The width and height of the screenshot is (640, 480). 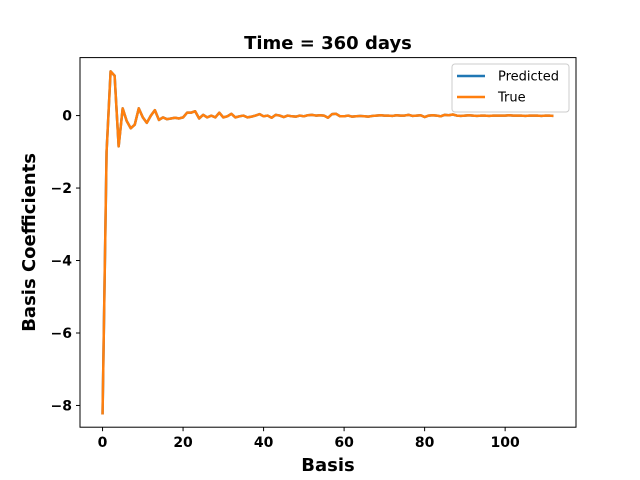 I want to click on x-tick-label: 80, so click(x=425, y=443).